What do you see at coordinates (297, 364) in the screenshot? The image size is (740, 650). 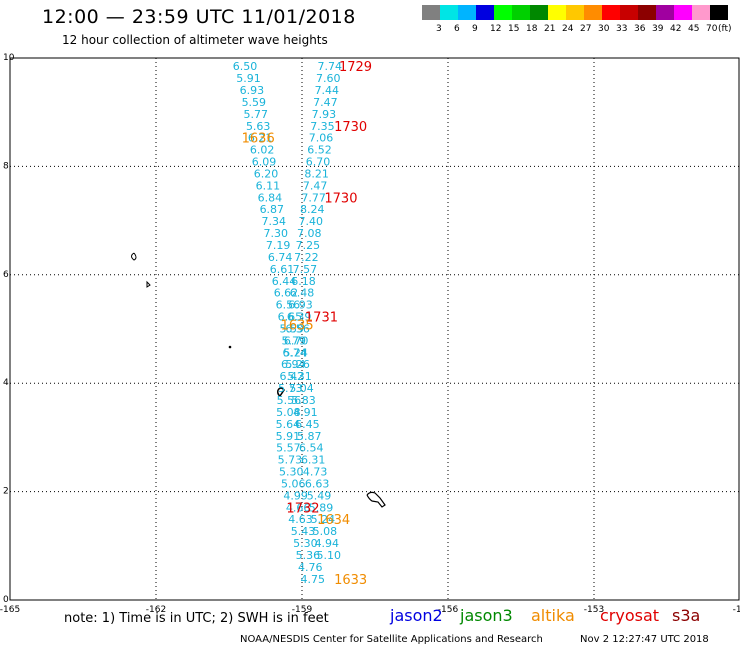 I see `wave-height-value: 5.26` at bounding box center [297, 364].